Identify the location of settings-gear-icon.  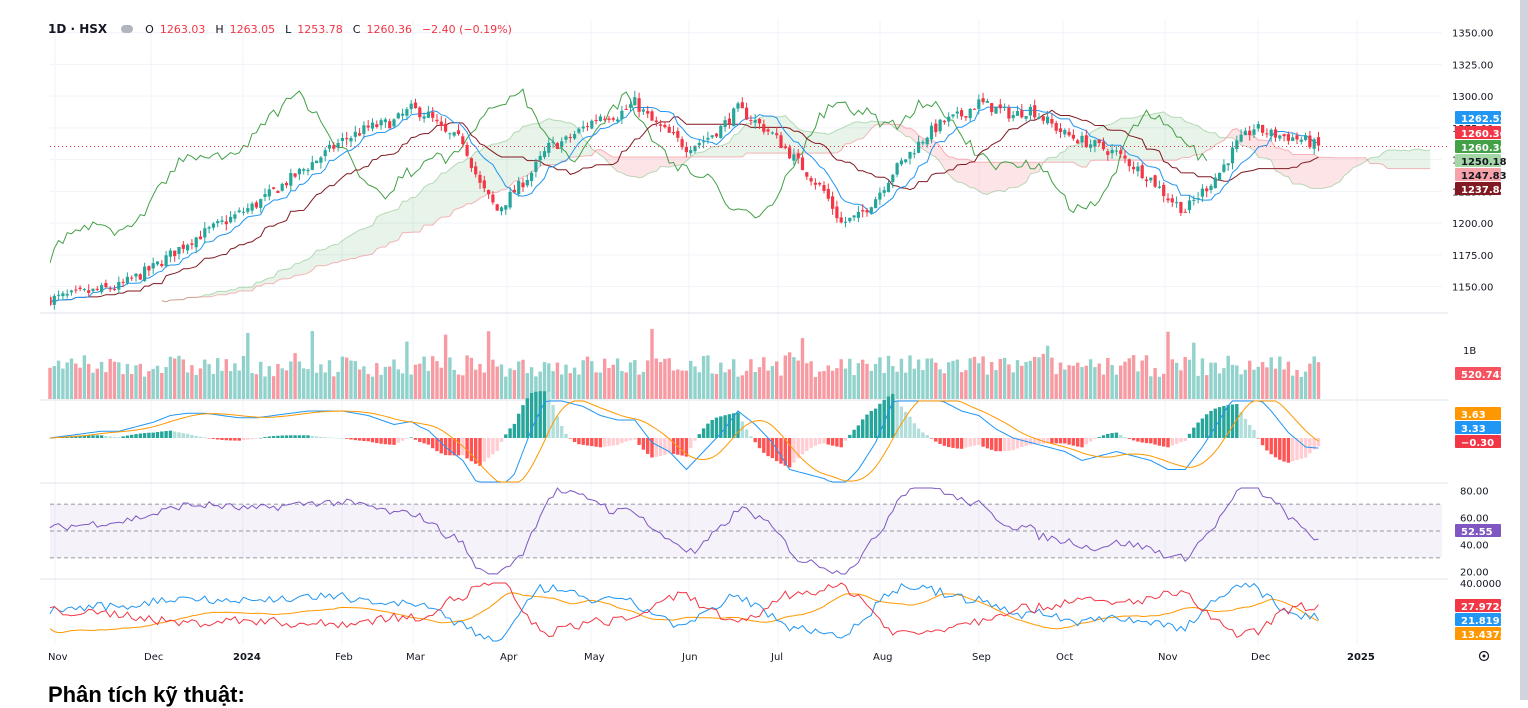
(1484, 656).